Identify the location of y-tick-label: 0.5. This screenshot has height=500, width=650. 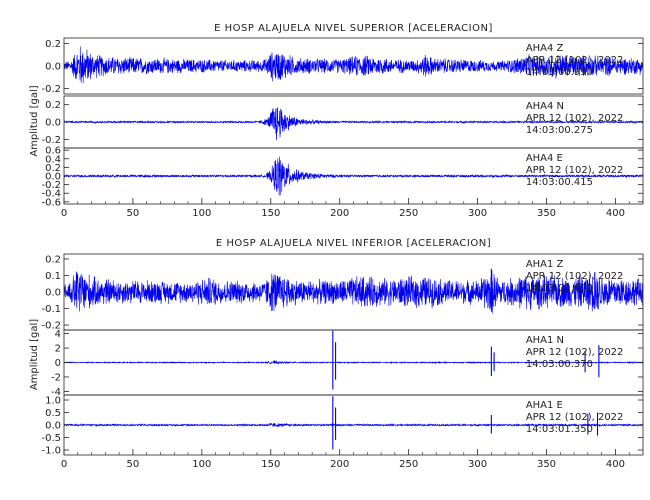
(53, 413).